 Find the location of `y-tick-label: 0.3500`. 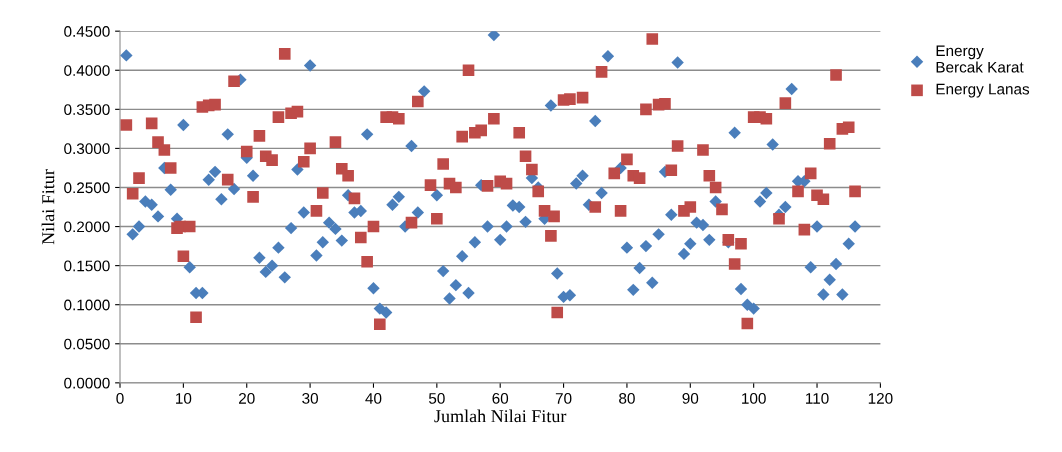

y-tick-label: 0.3500 is located at coordinates (87, 110).